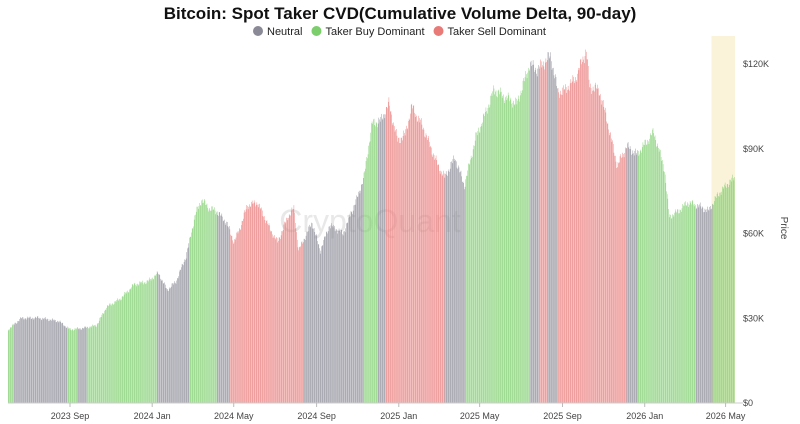  What do you see at coordinates (497, 32) in the screenshot?
I see `legend-label-sell: Taker Sell Dominant` at bounding box center [497, 32].